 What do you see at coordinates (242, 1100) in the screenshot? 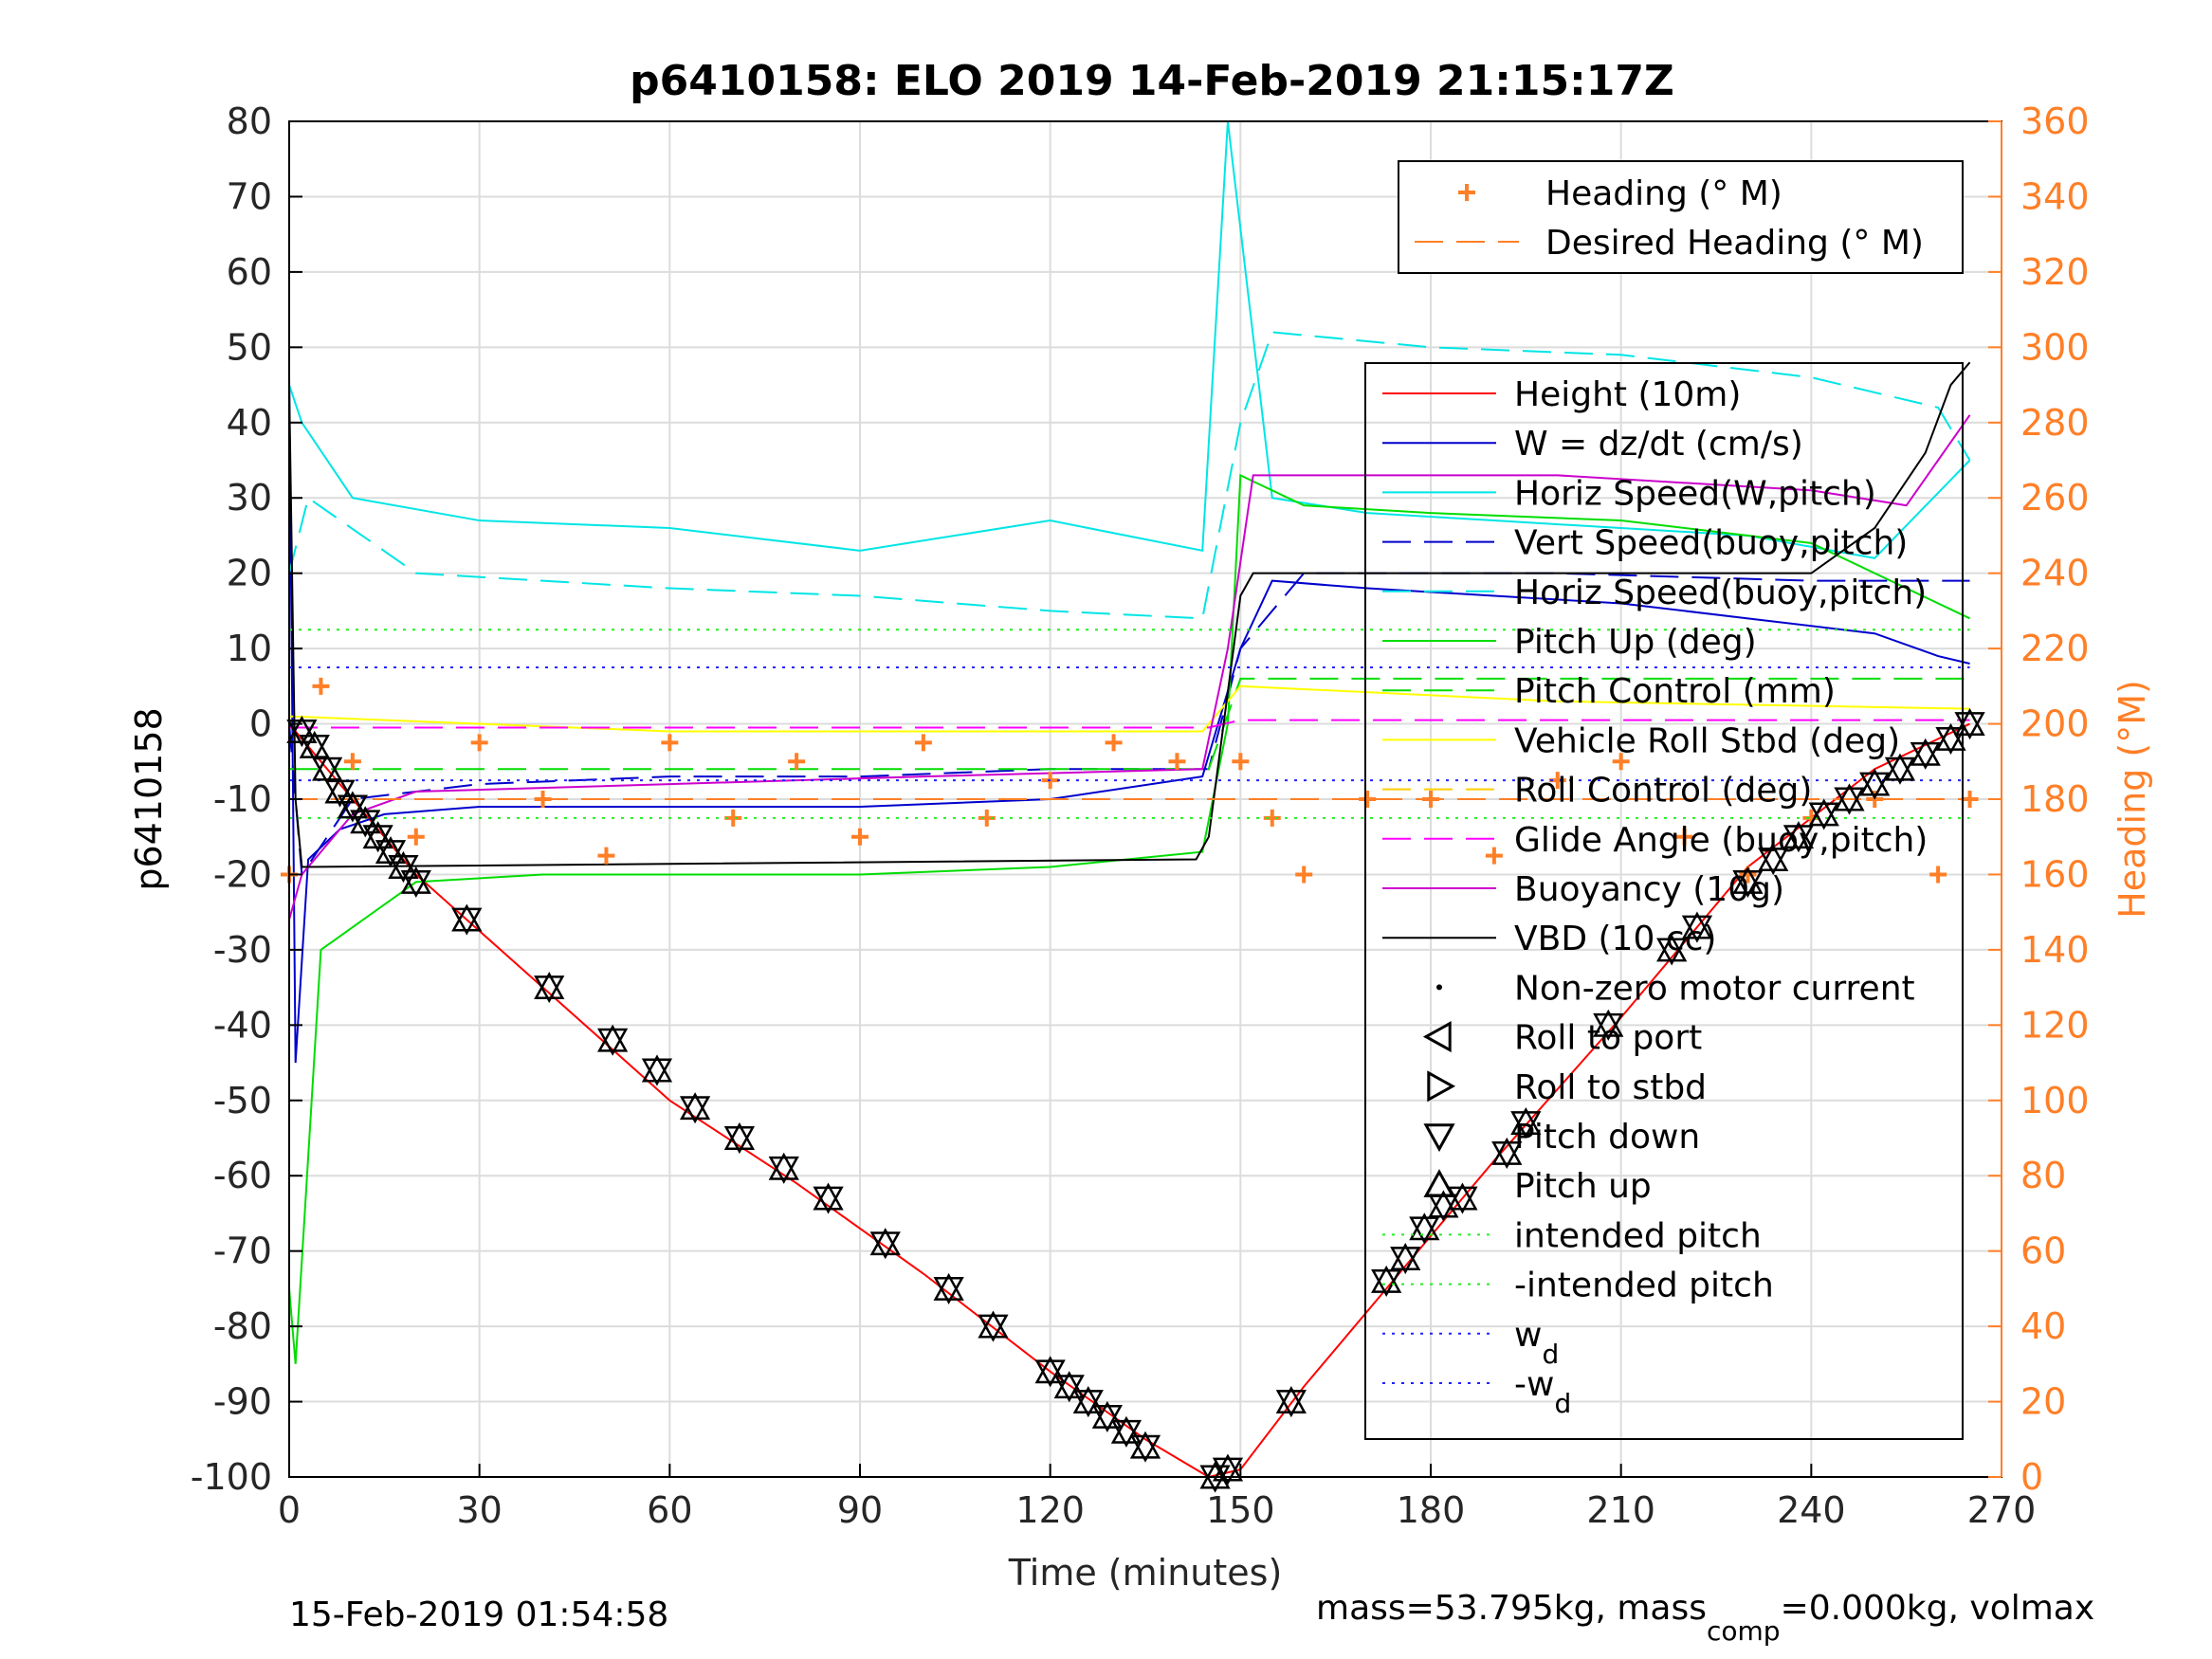
I see `y-tick-label: -50` at bounding box center [242, 1100].